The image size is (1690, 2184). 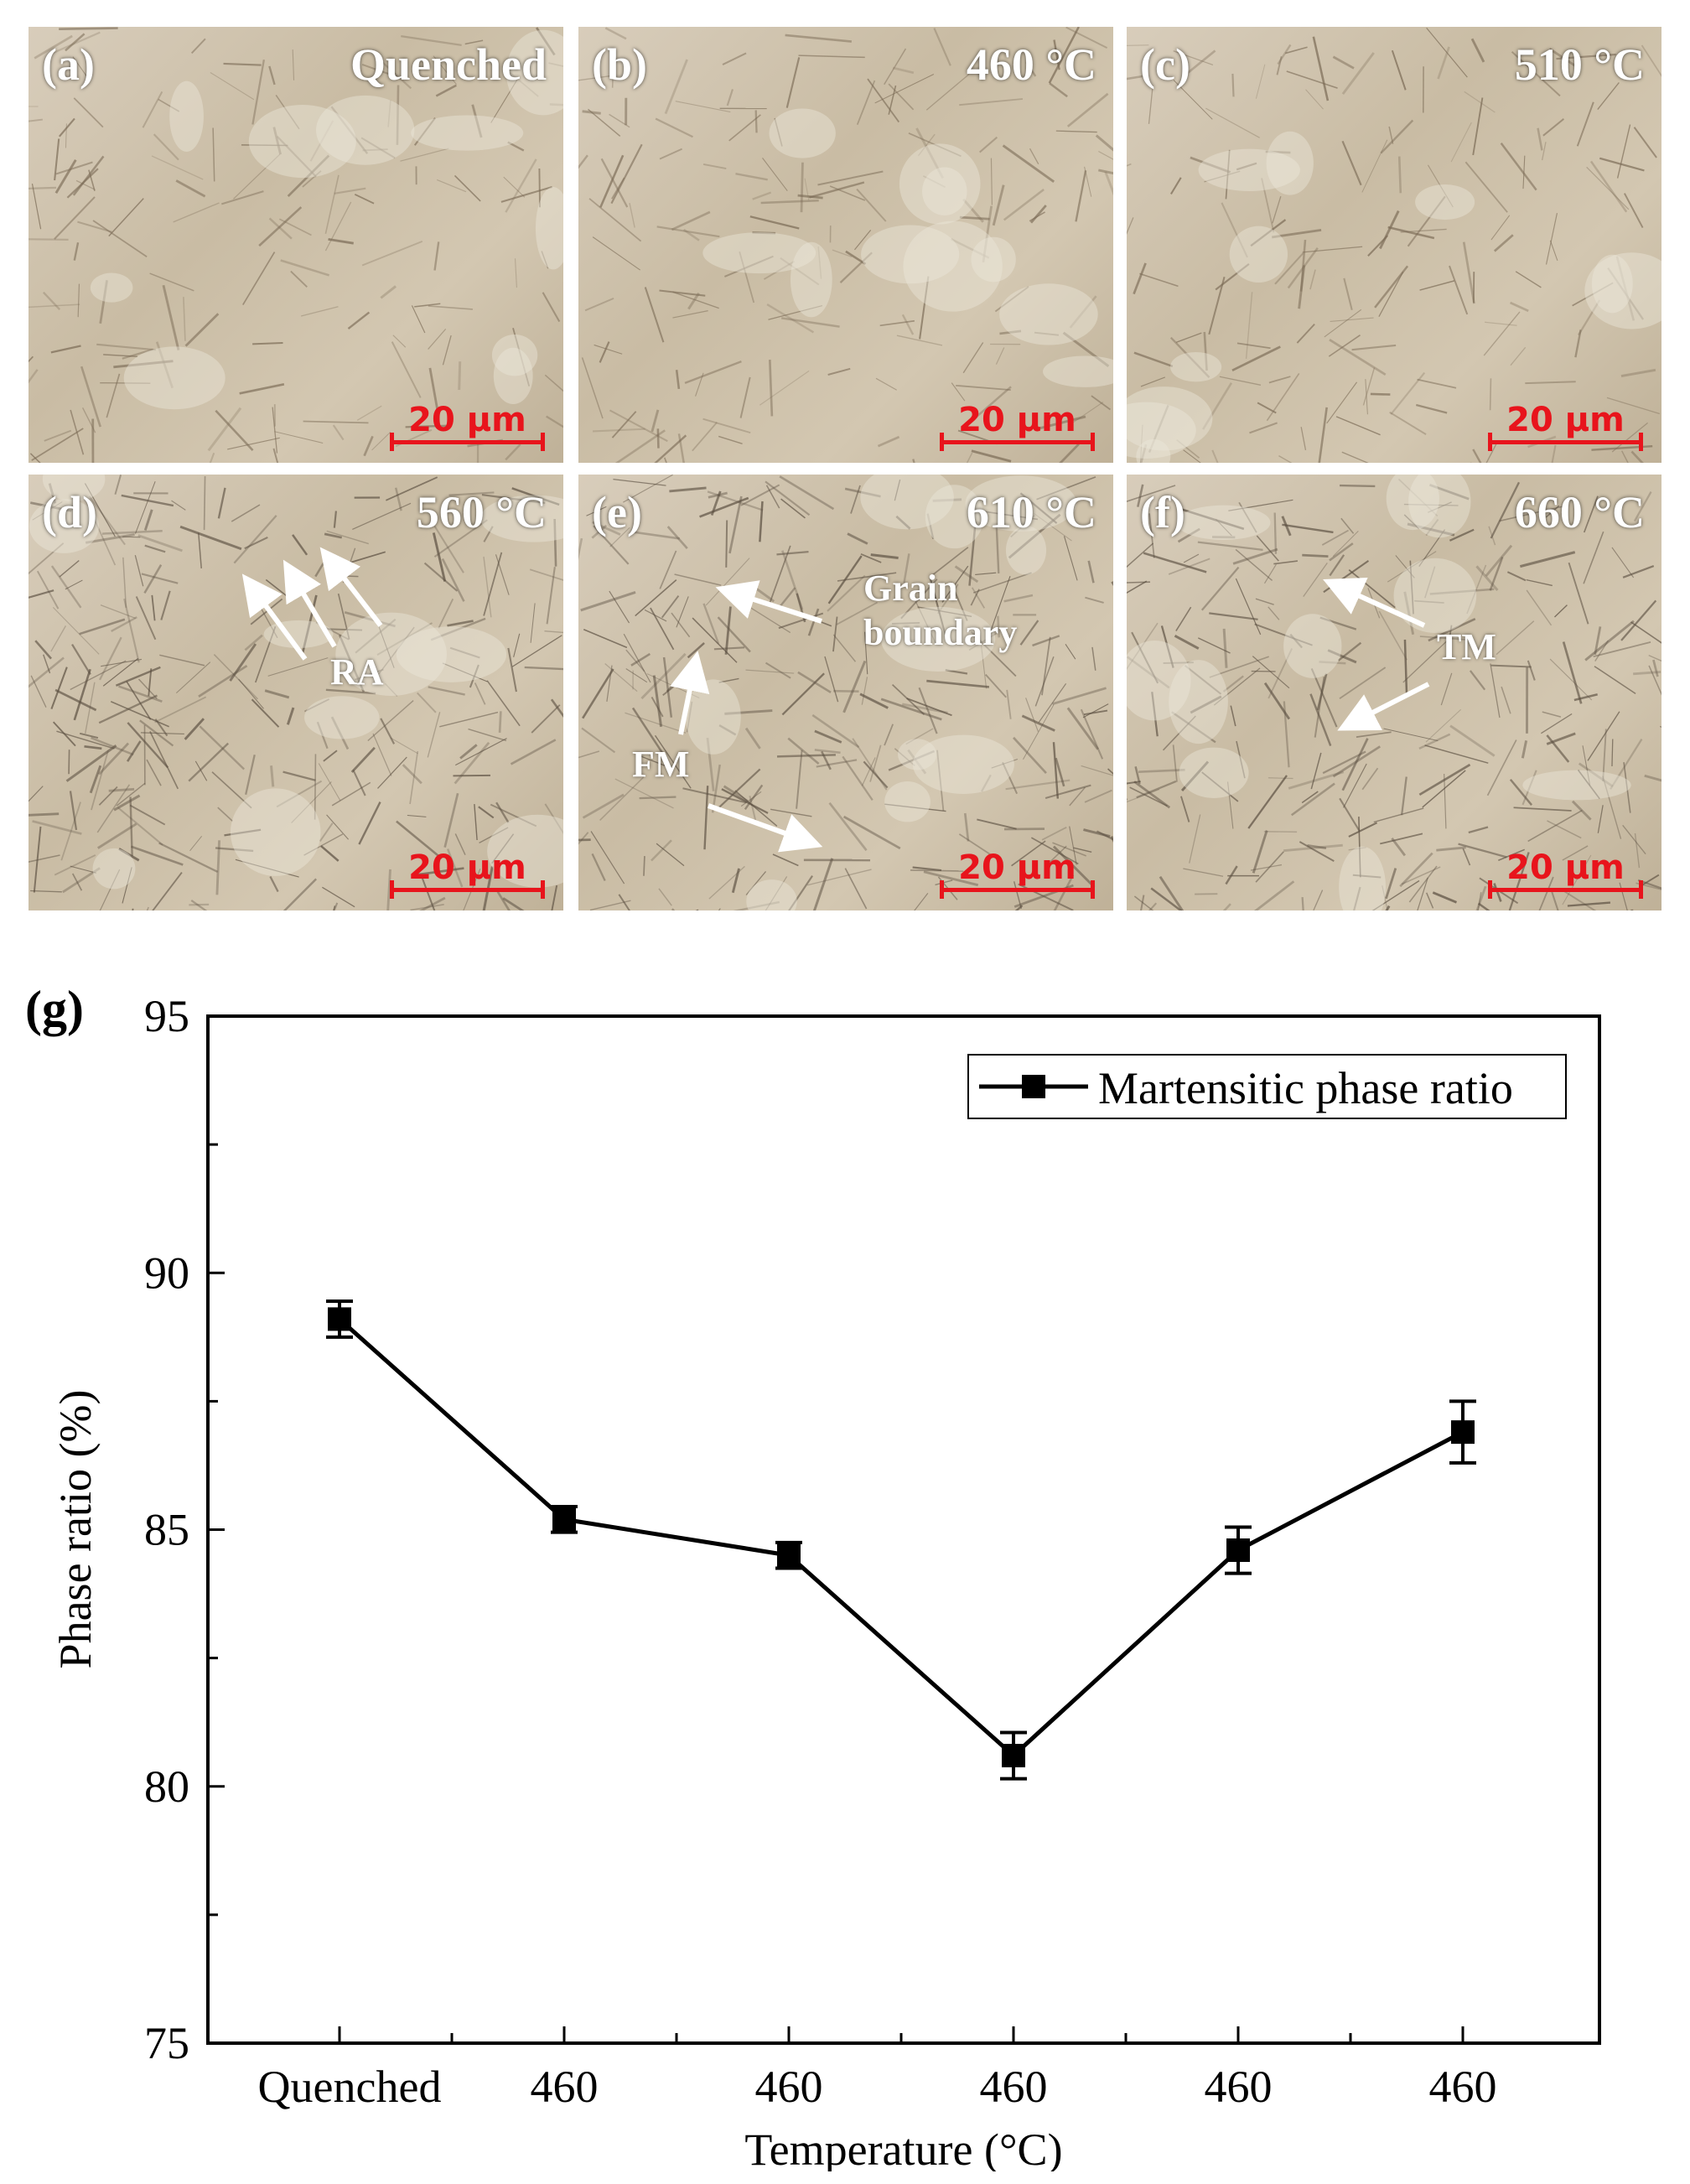 I want to click on annotation-grain-boundary: Grain boundary, so click(x=940, y=610).